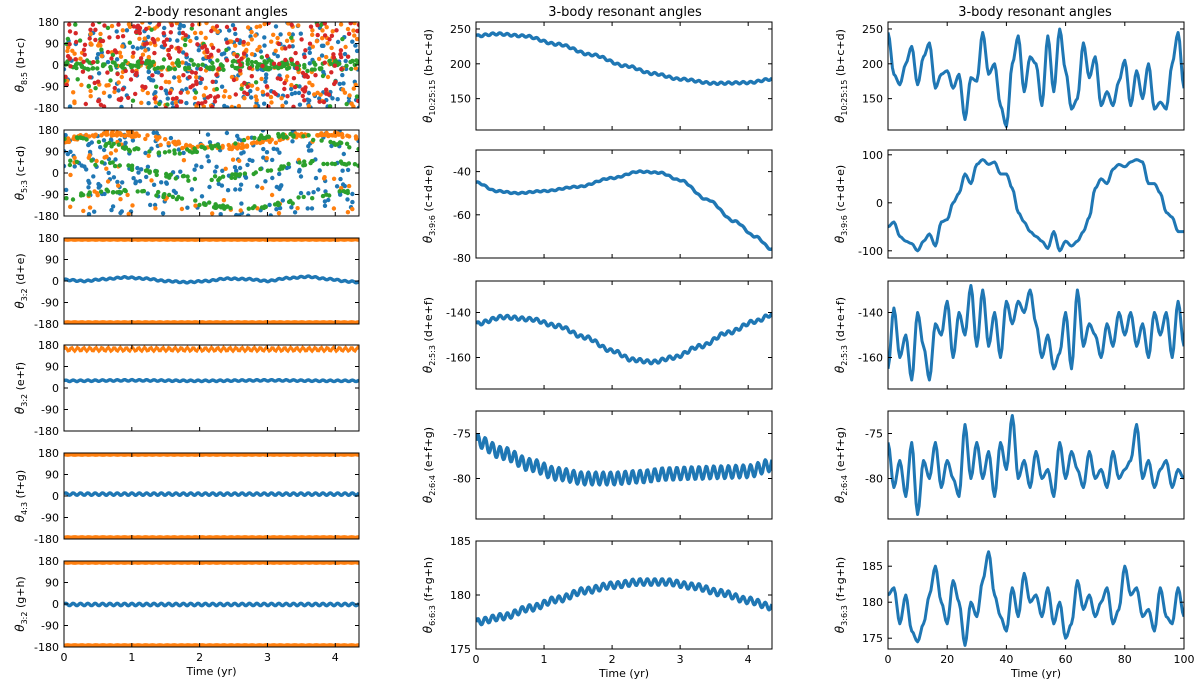 This screenshot has width=1200, height=690. I want to click on panel-c3r2: -100 0 100 θ3:9:6 (c+d+e), so click(1009, 204).